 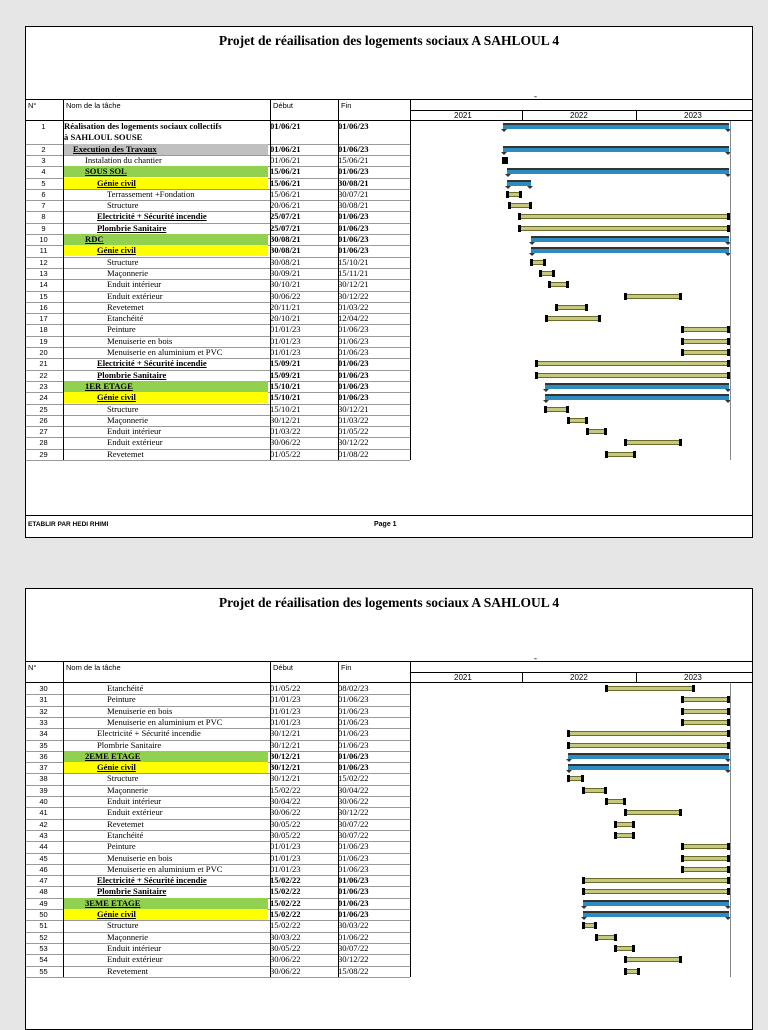 I want to click on task-end: 15/10/21, so click(x=353, y=261).